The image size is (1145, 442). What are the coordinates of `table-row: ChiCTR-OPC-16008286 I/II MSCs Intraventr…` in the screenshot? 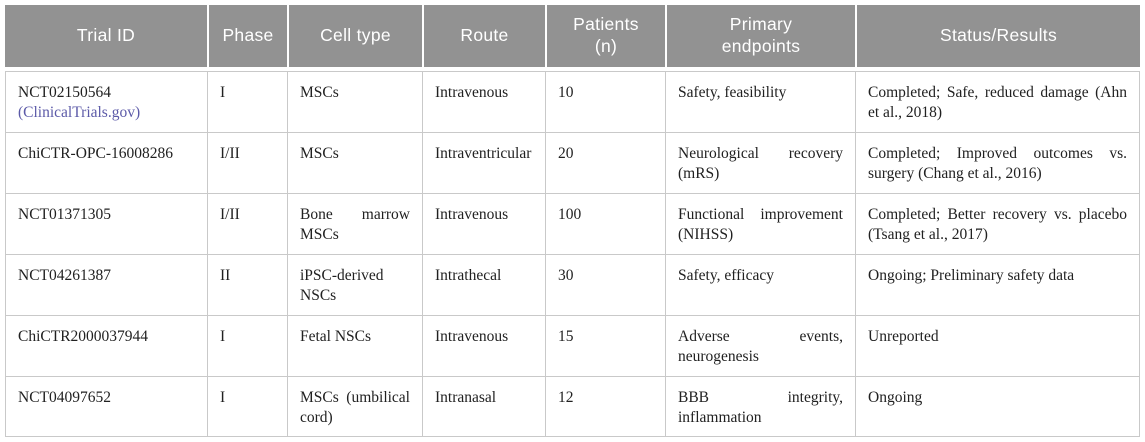 It's located at (572, 162).